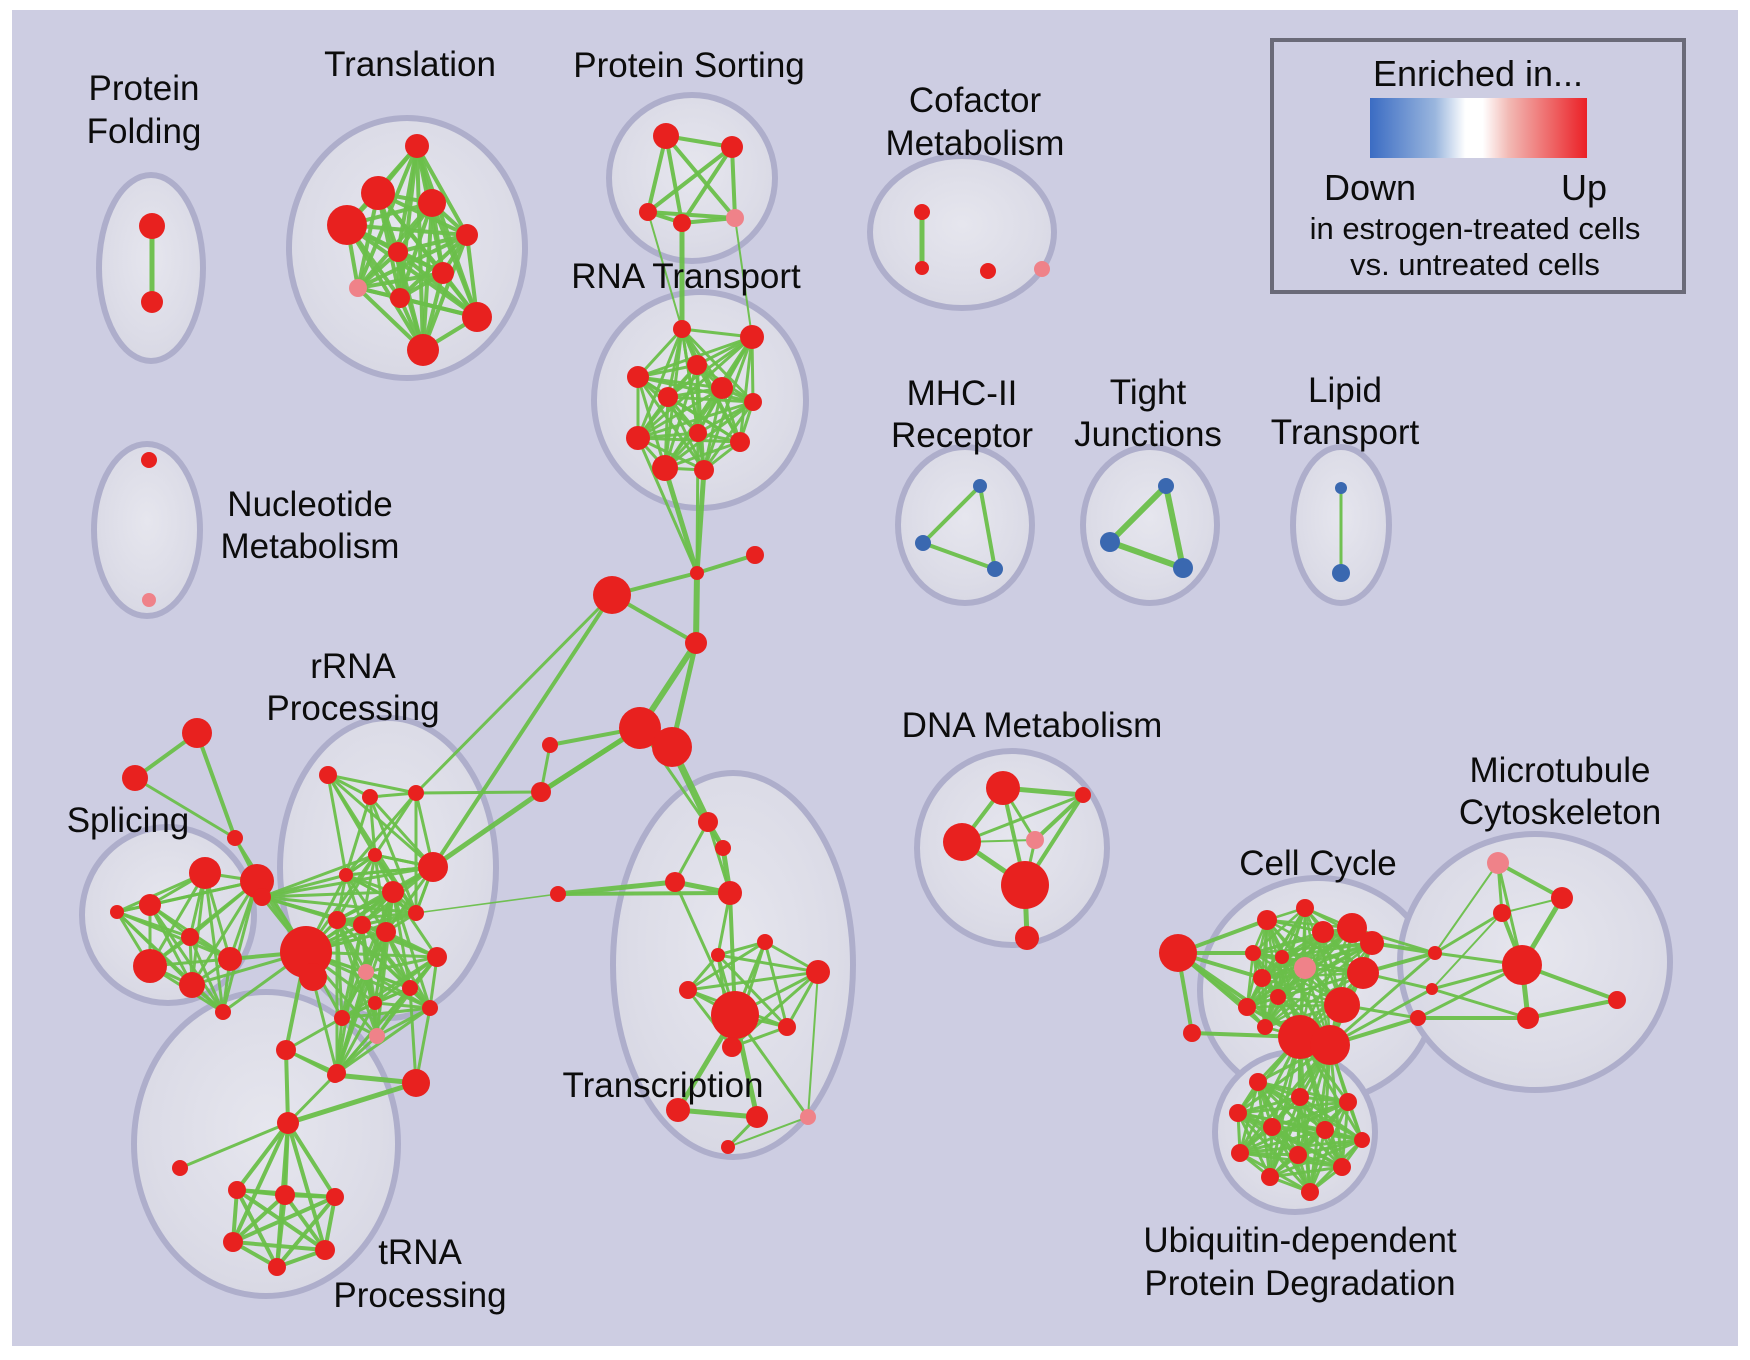 The image size is (1750, 1360). What do you see at coordinates (672, 747) in the screenshot?
I see `node-twB` at bounding box center [672, 747].